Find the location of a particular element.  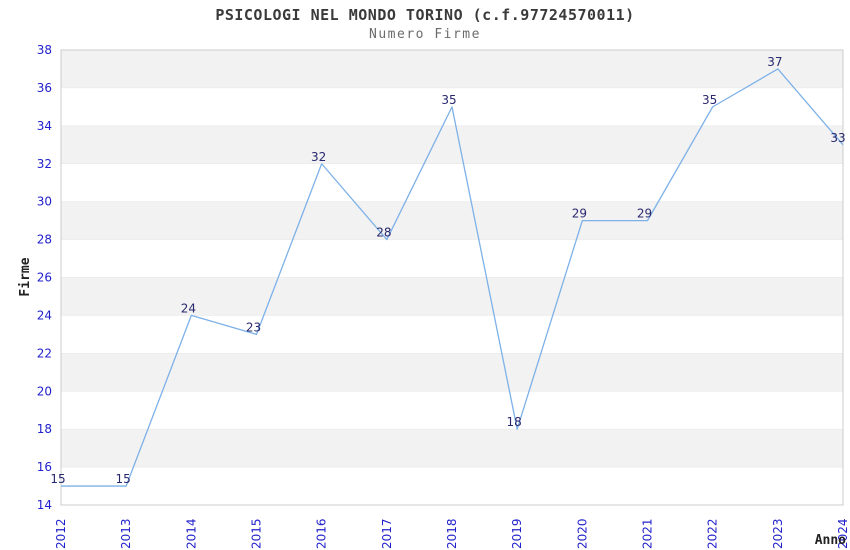

y-tick-label: 26 is located at coordinates (44, 278).